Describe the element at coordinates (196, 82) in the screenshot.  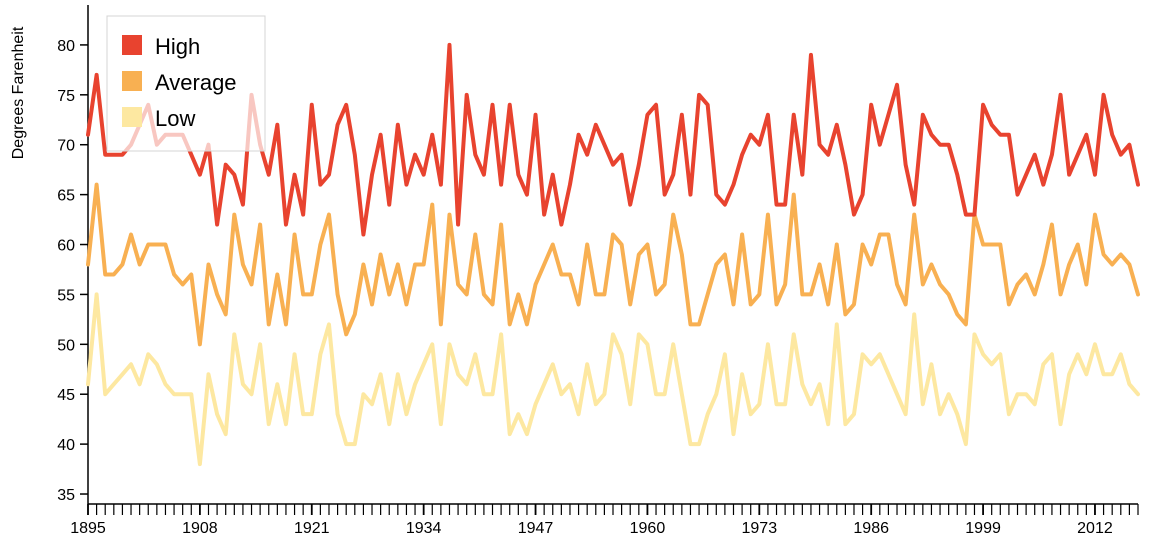
I see `legend-label-average: Average` at that location.